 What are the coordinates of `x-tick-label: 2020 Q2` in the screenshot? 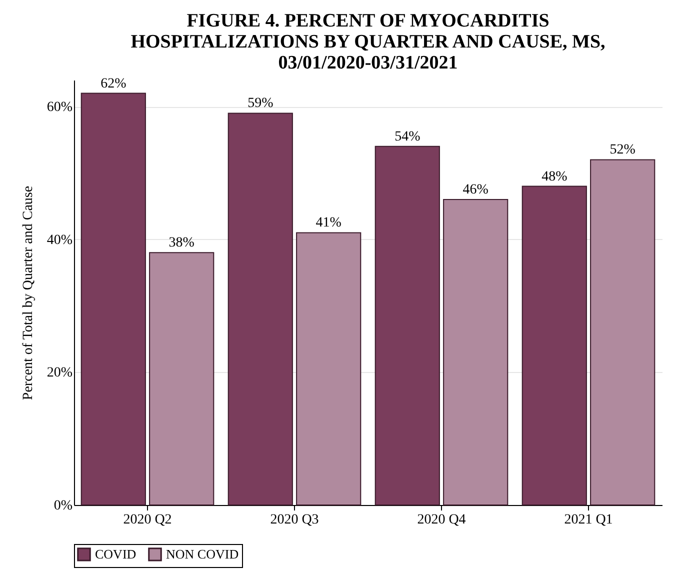 It's located at (147, 520).